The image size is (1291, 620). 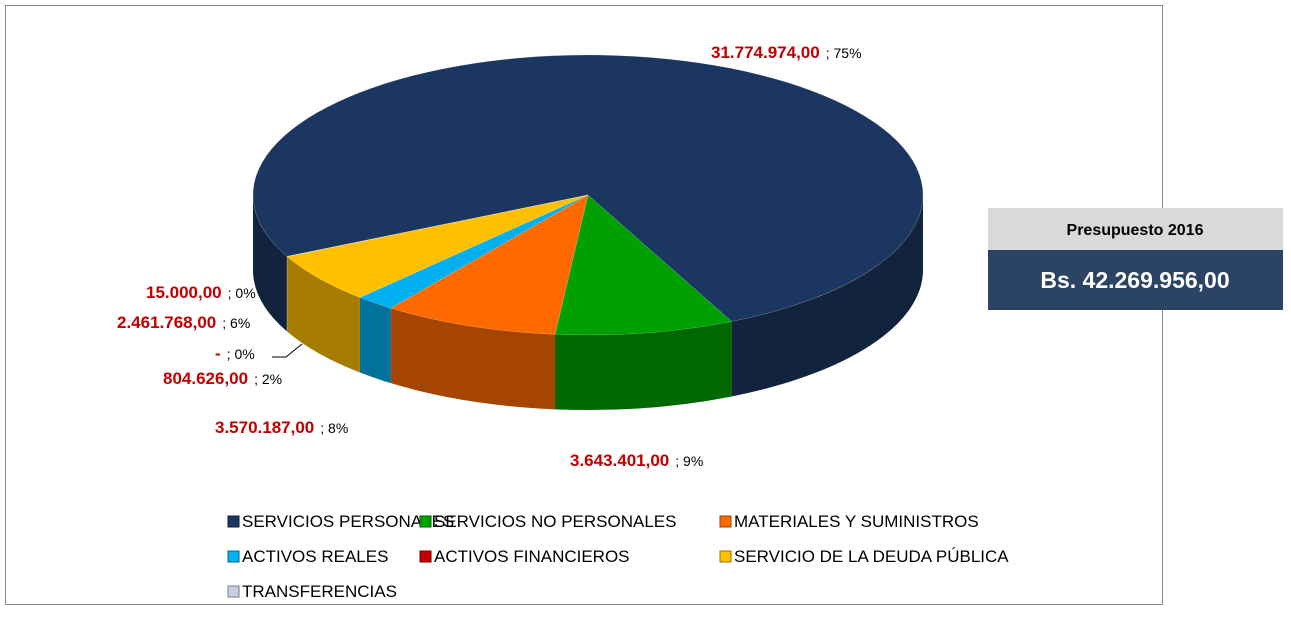 What do you see at coordinates (166, 322) in the screenshot?
I see `value-label: 2.461.768,00` at bounding box center [166, 322].